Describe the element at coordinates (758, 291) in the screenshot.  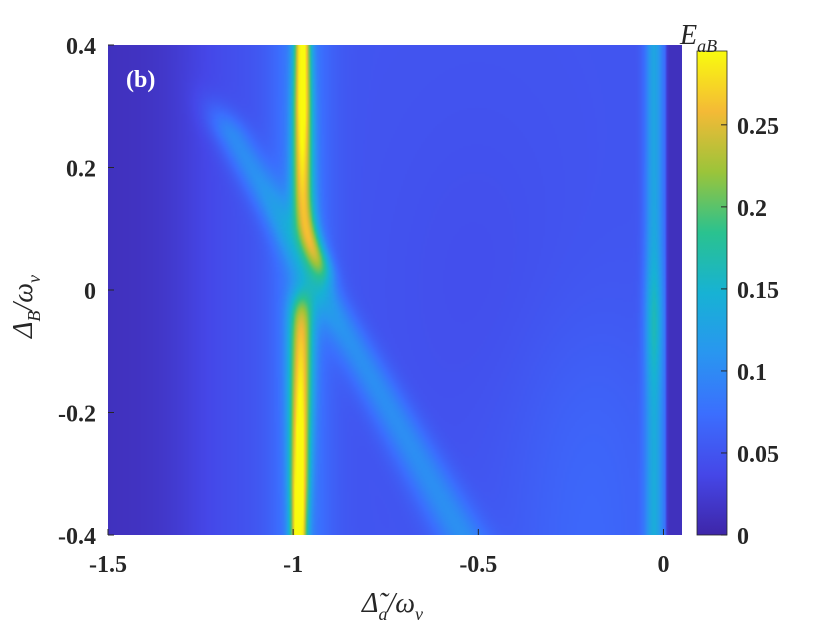
I see `colorbar-tick-label: 0.15` at that location.